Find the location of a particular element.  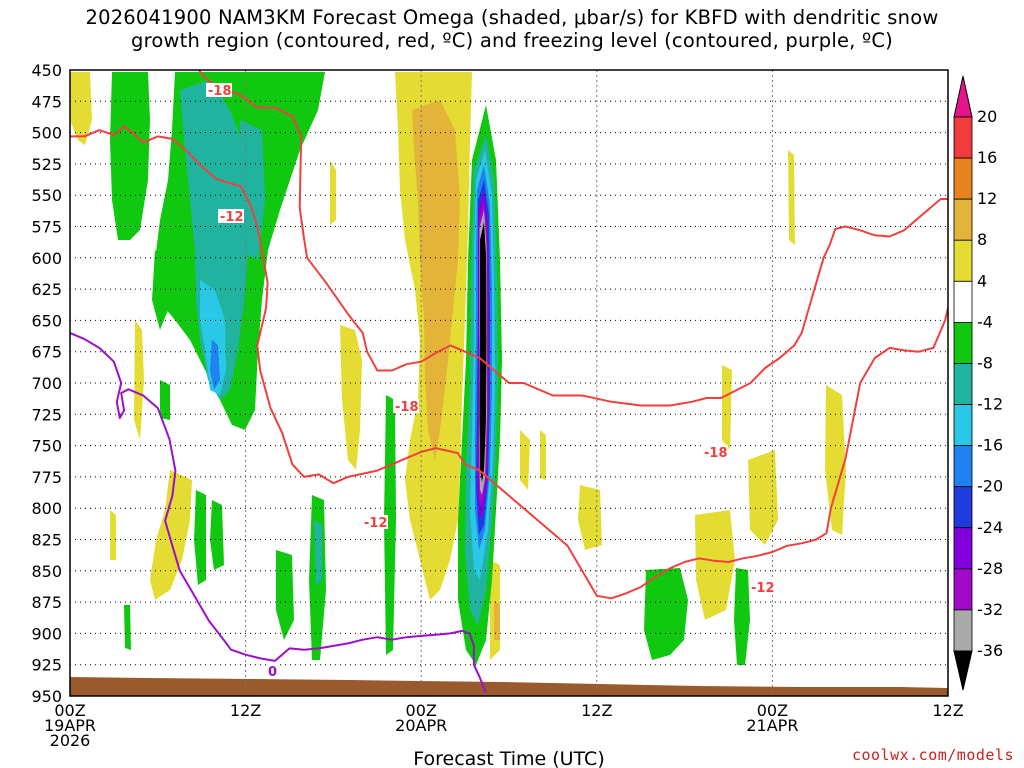

x-tick-label: 21APR is located at coordinates (772, 725).